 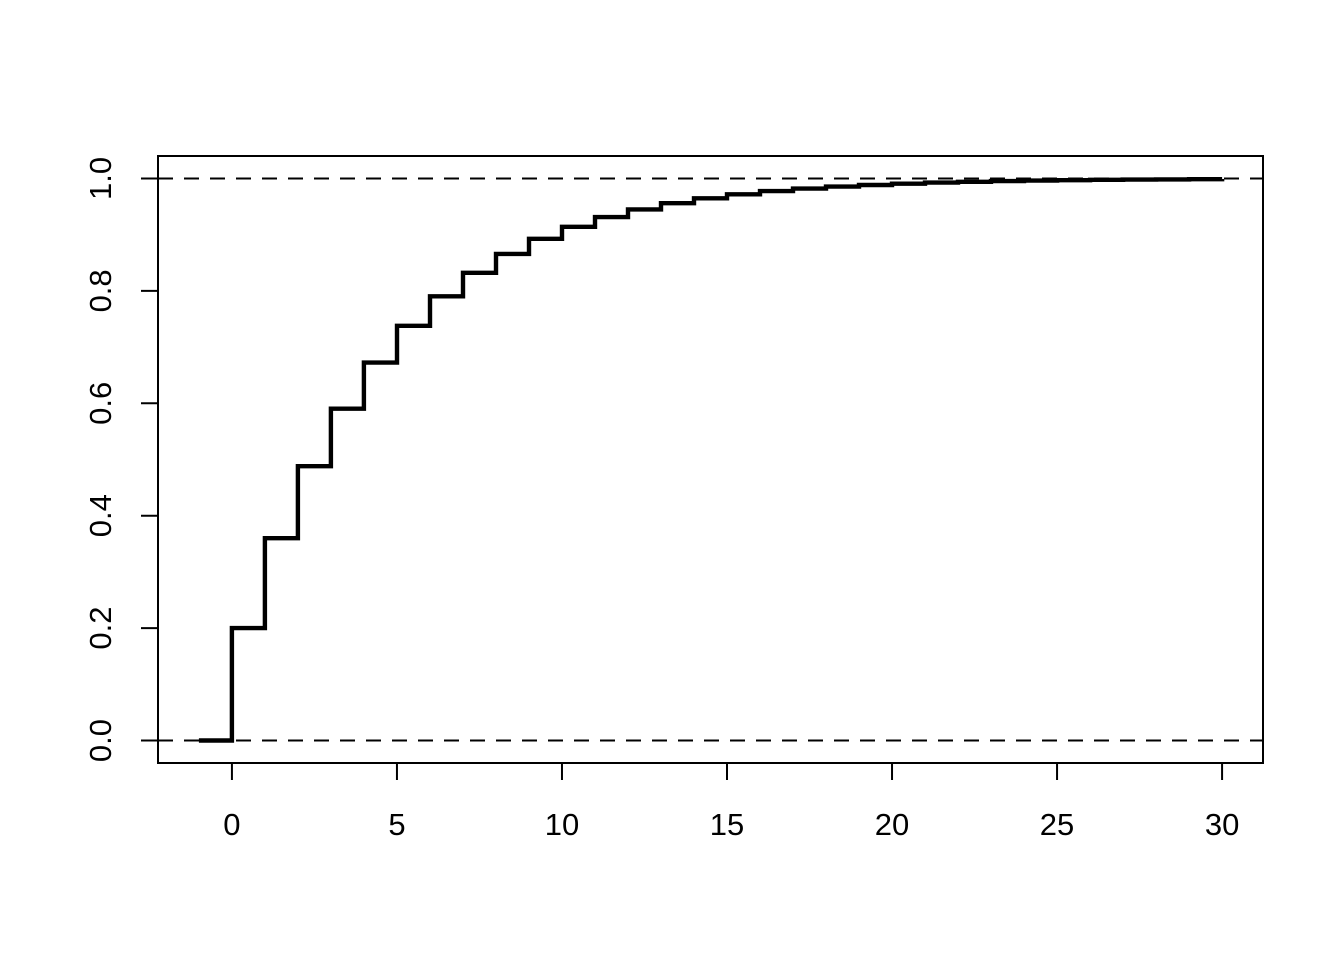 I want to click on y-tick-label: 0.8, so click(x=100, y=290).